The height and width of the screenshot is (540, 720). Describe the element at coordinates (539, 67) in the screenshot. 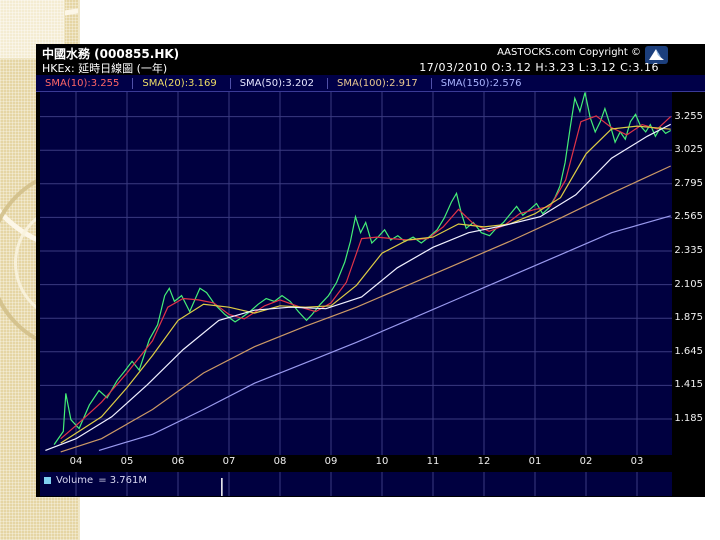

I see `ohlc-dateline: 17/03/2010 O:3.12 H:3.23 L:3.12 C:3.16` at that location.